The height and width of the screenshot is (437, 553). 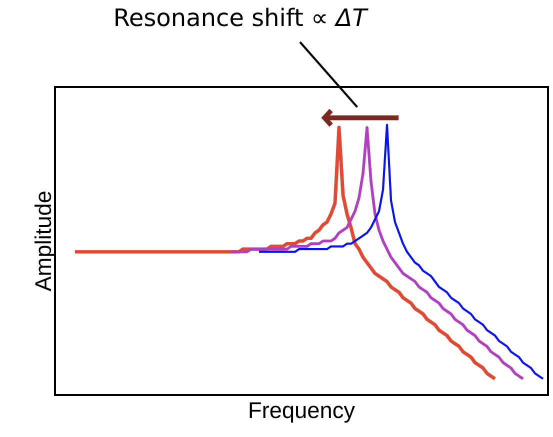 I want to click on x-axis-title: Frequency, so click(x=302, y=412).